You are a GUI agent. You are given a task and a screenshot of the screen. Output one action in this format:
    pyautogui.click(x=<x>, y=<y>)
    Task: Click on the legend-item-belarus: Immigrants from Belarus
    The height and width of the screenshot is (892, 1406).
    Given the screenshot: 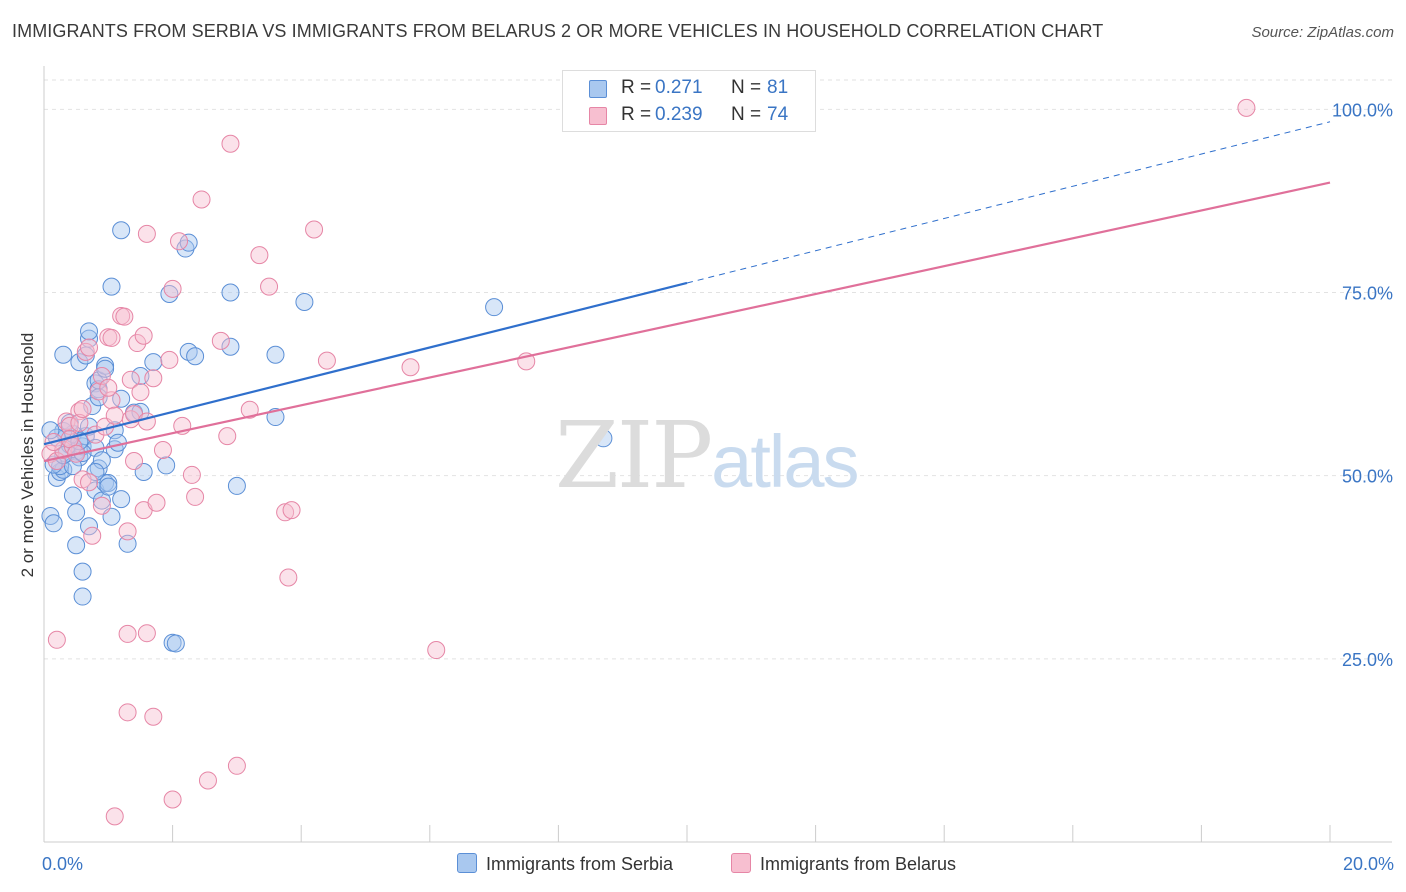 What is the action you would take?
    pyautogui.click(x=843, y=864)
    